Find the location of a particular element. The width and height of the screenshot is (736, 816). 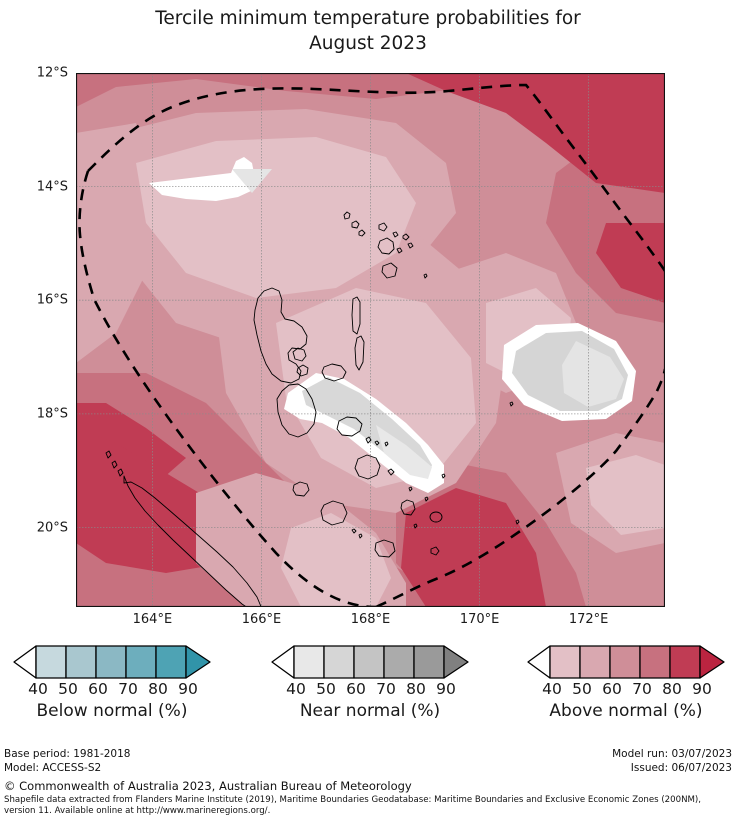

legend-near-under-arrow is located at coordinates (283, 662).